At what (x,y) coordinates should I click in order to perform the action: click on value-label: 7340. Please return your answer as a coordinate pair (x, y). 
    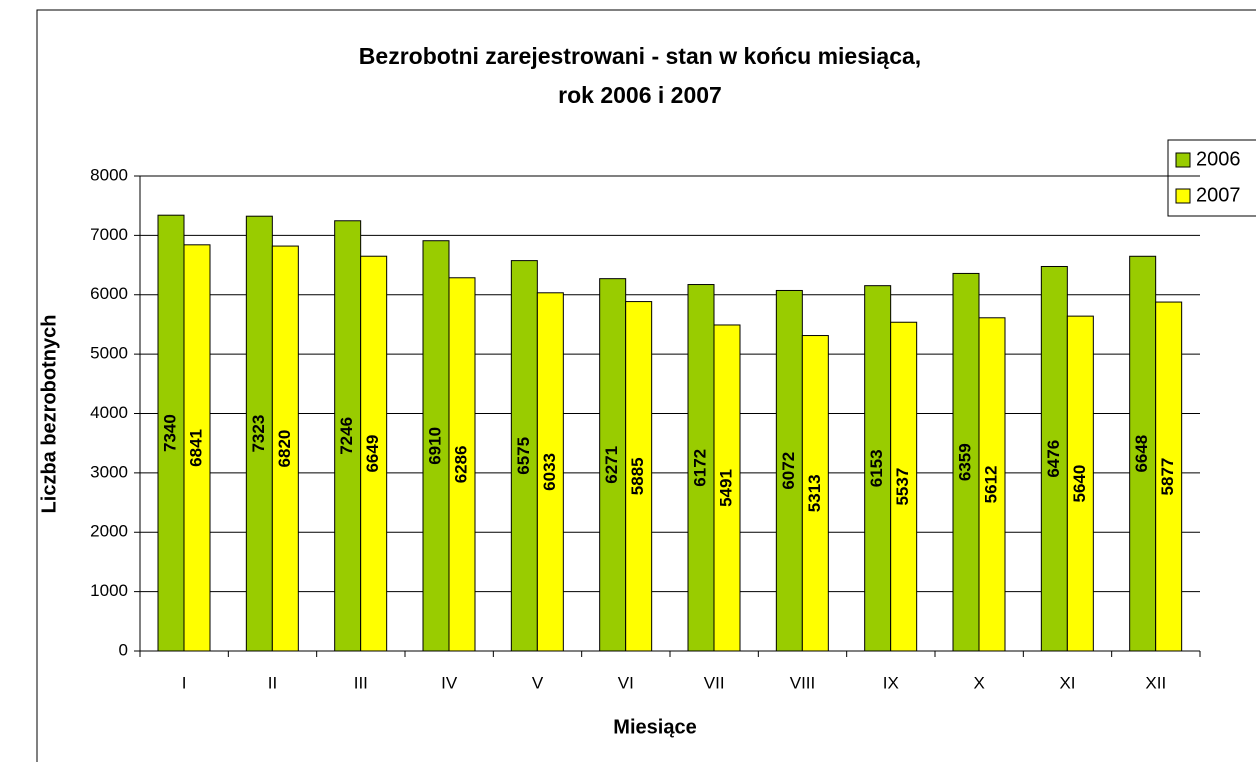
    Looking at the image, I should click on (169, 433).